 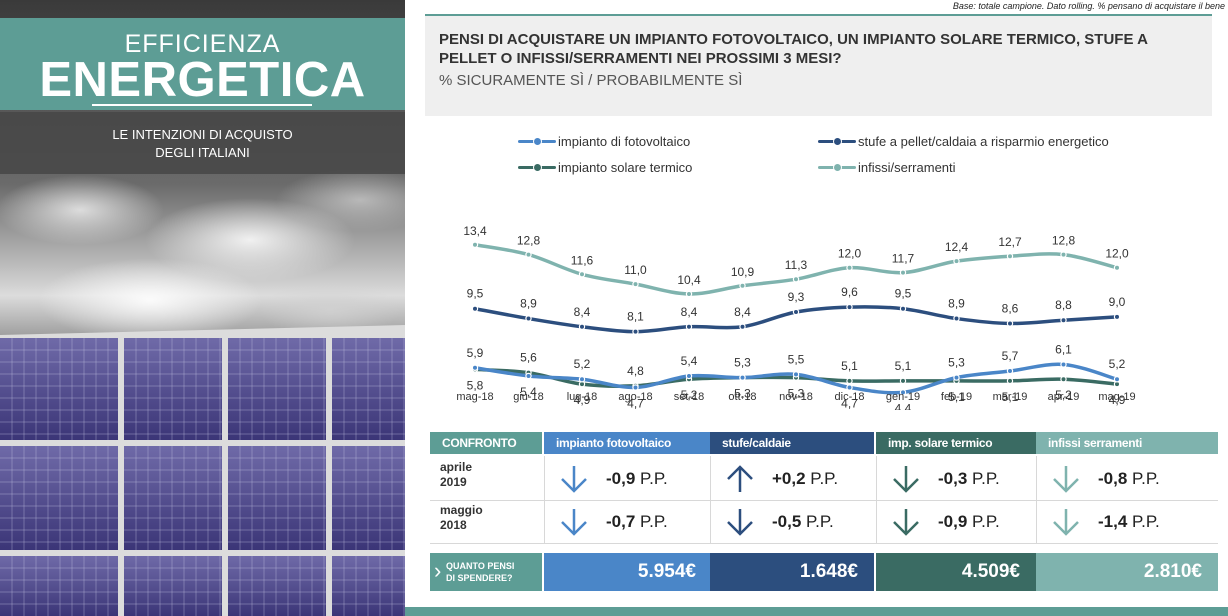 I want to click on x-tick-label: apr-19, so click(x=1064, y=397).